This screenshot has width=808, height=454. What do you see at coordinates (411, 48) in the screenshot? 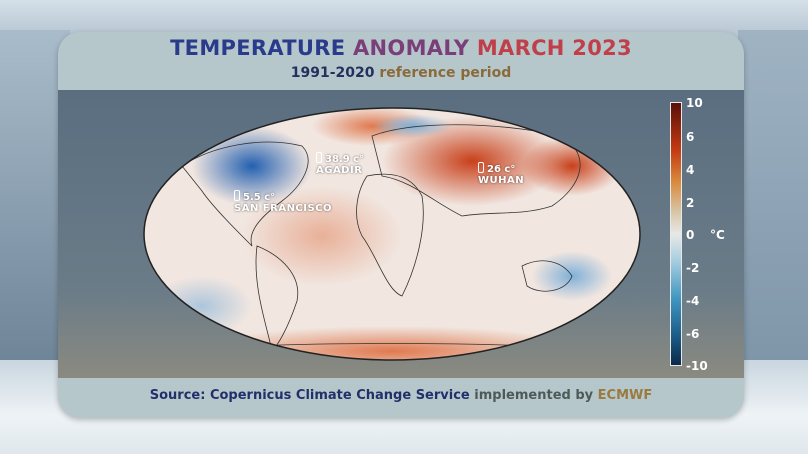
I see `title-part-2: ANOMALY` at bounding box center [411, 48].